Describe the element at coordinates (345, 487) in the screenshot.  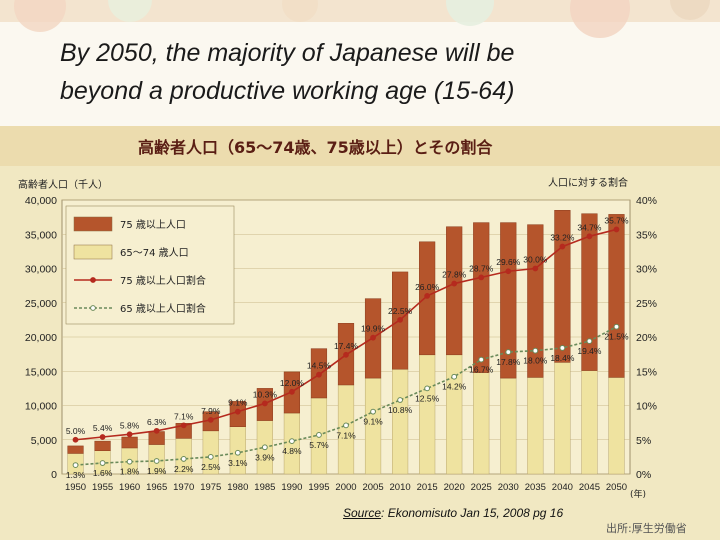
I see `x-tick-label: 2000` at that location.